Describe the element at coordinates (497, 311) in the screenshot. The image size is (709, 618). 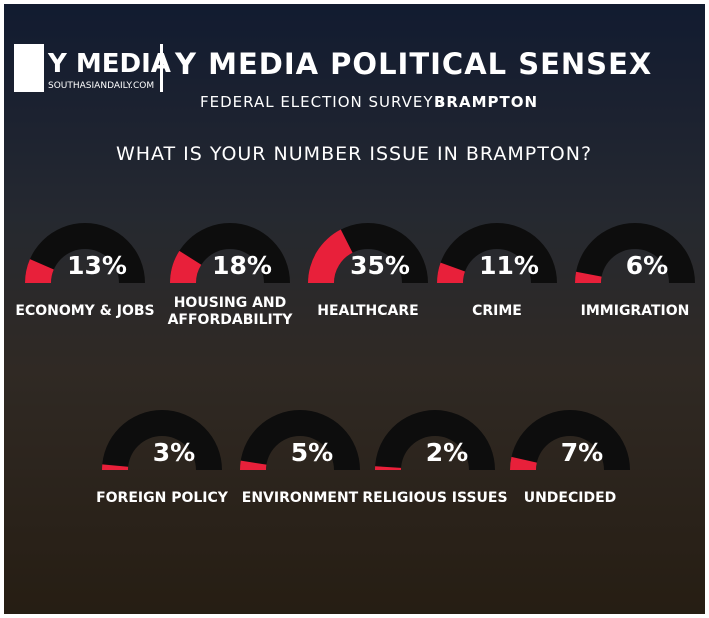
I see `category-label: CRIME` at that location.